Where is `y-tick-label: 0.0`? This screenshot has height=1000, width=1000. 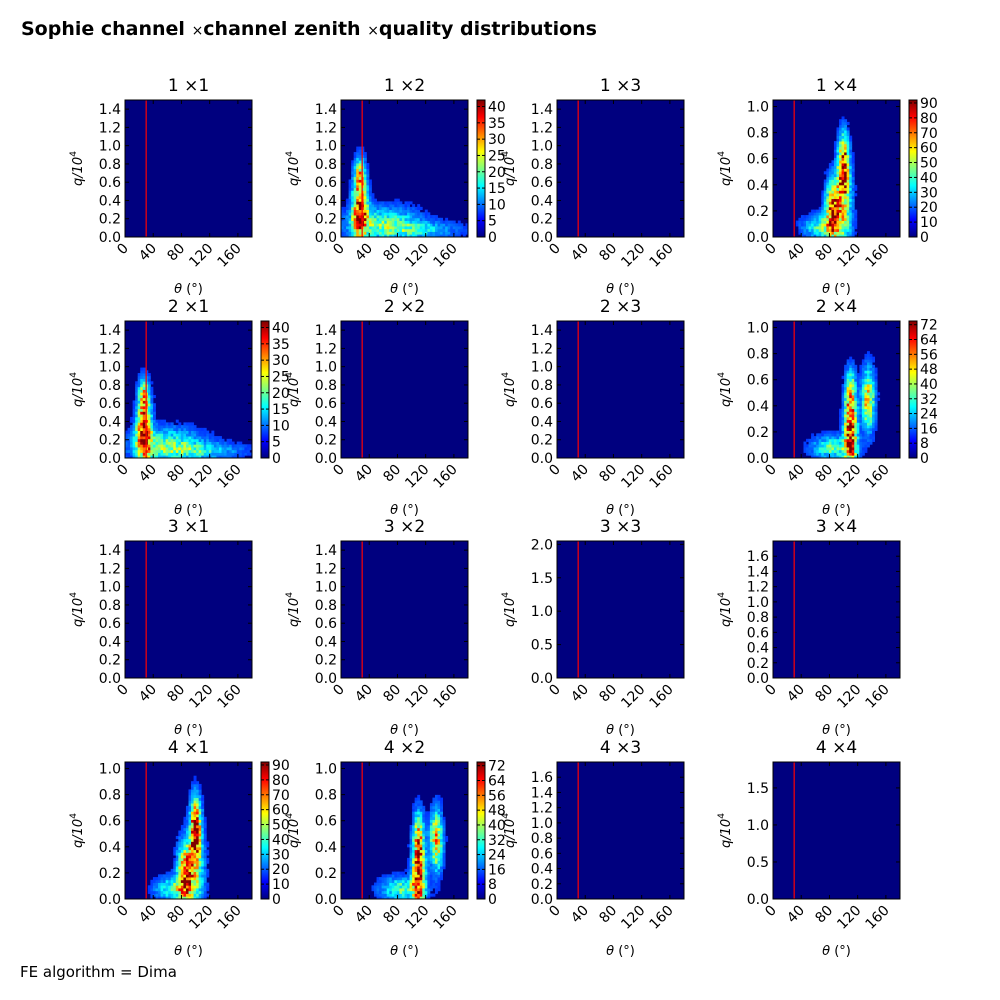
y-tick-label: 0.0 is located at coordinates (326, 679).